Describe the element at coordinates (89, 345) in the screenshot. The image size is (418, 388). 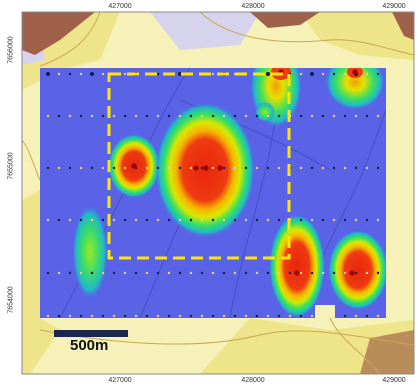
I see `scale-bar-label: 500m` at that location.